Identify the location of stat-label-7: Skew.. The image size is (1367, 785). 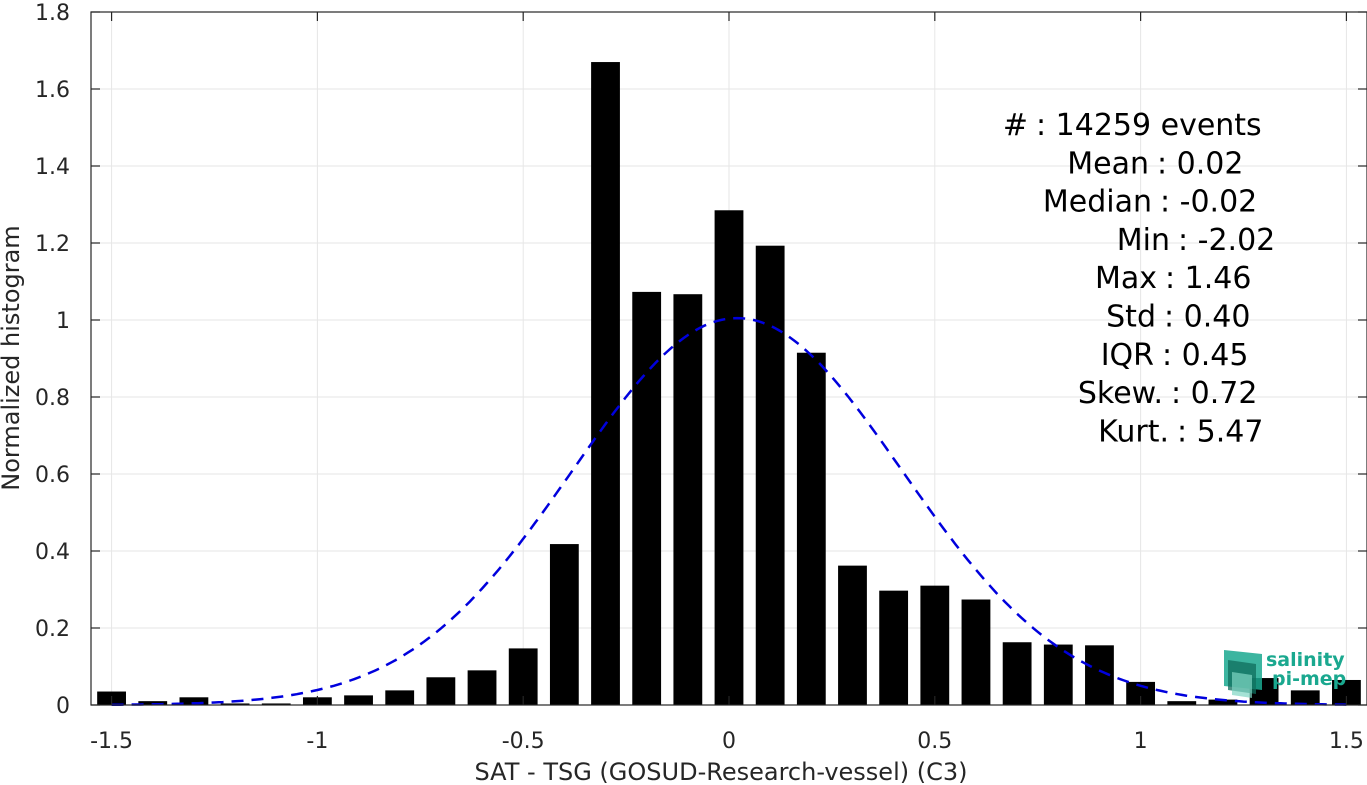
(1120, 393).